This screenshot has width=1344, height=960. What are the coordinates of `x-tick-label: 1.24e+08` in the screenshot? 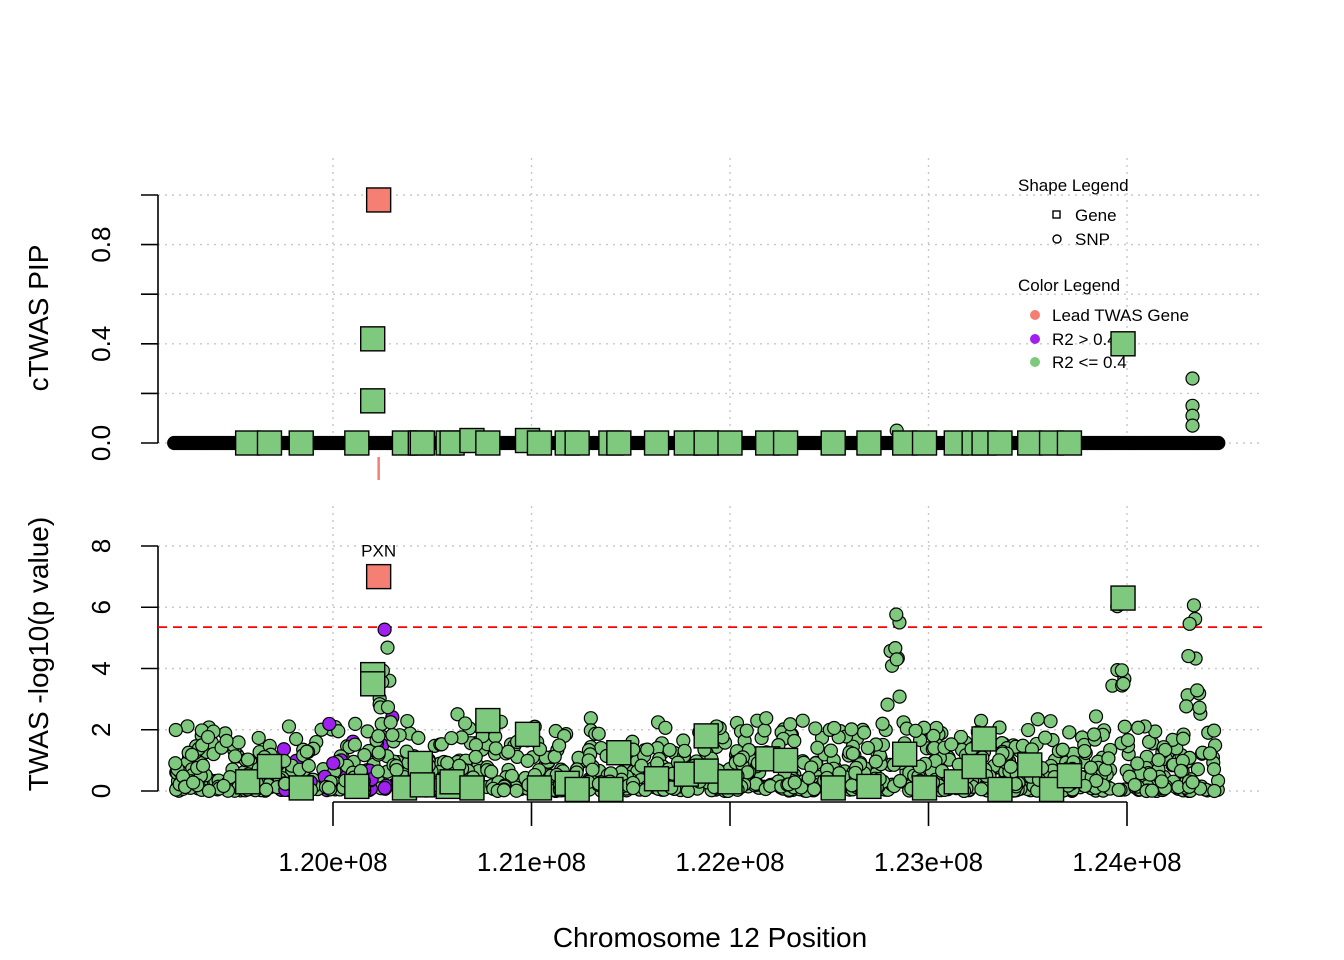 It's located at (1126, 862).